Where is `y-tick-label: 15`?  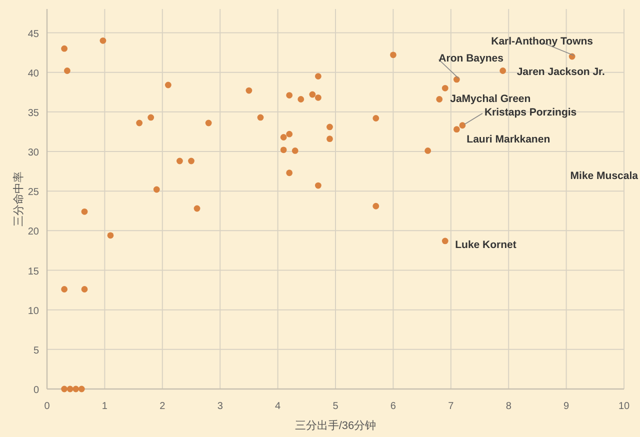 y-tick-label: 15 is located at coordinates (34, 272).